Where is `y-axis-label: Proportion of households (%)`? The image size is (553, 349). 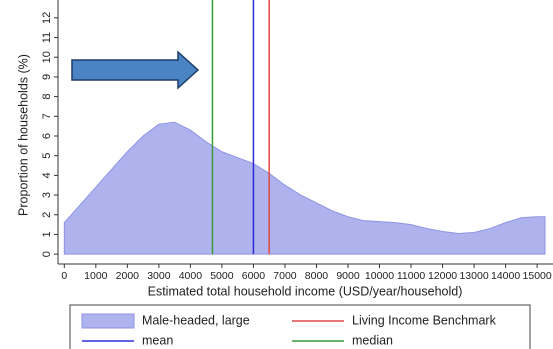
y-axis-label: Proportion of households (%) is located at coordinates (23, 135).